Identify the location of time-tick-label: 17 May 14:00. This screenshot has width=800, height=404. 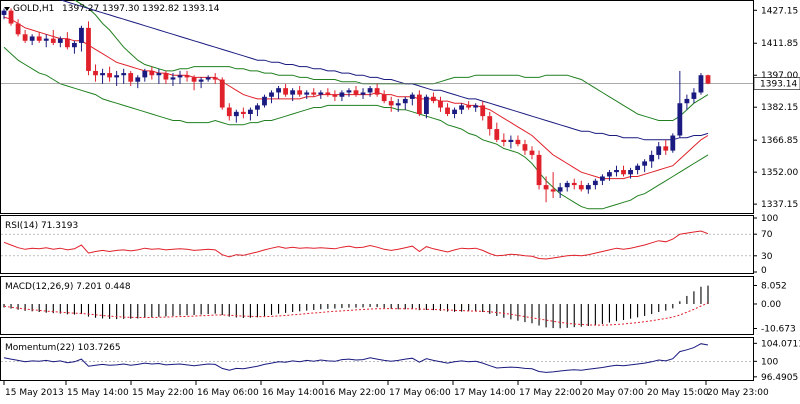
(485, 393).